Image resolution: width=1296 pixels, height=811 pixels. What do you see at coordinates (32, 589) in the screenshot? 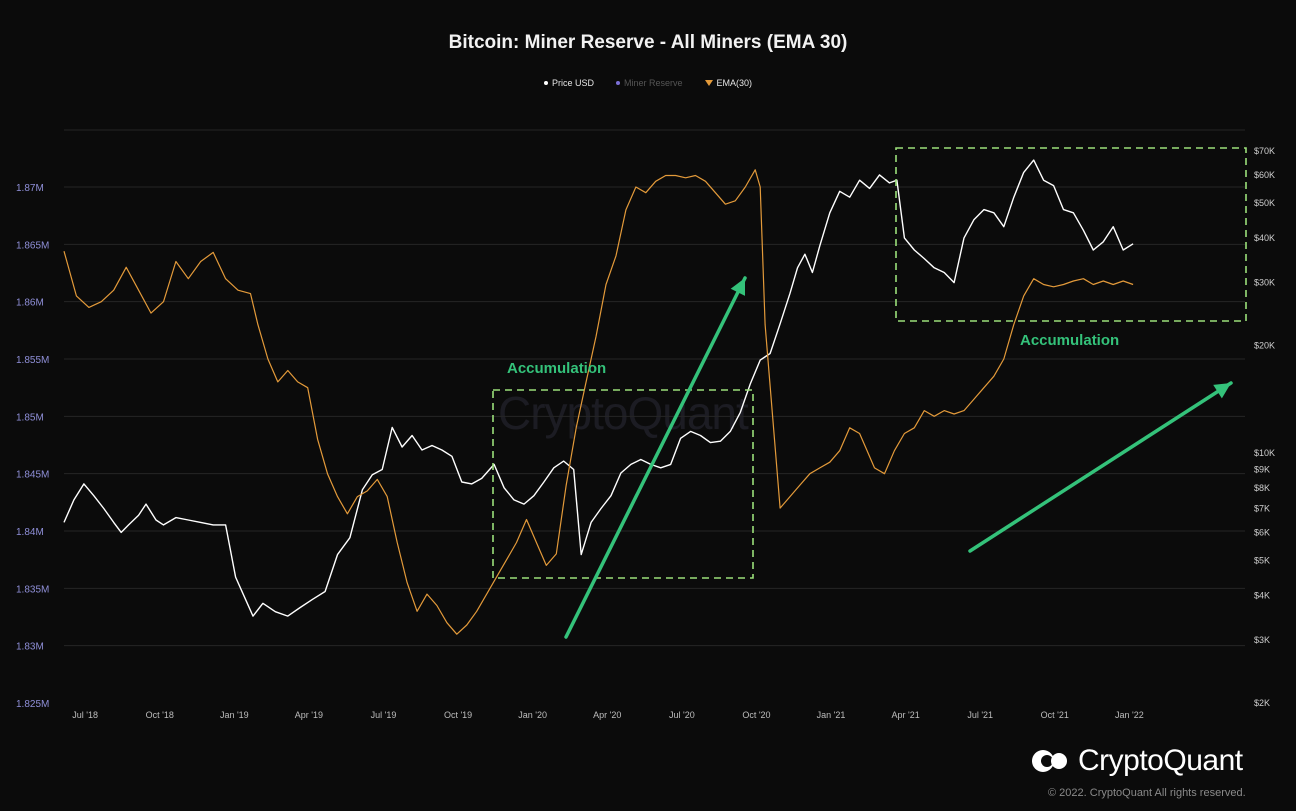
I see `y-left-tick-label: 1.835M` at bounding box center [32, 589].